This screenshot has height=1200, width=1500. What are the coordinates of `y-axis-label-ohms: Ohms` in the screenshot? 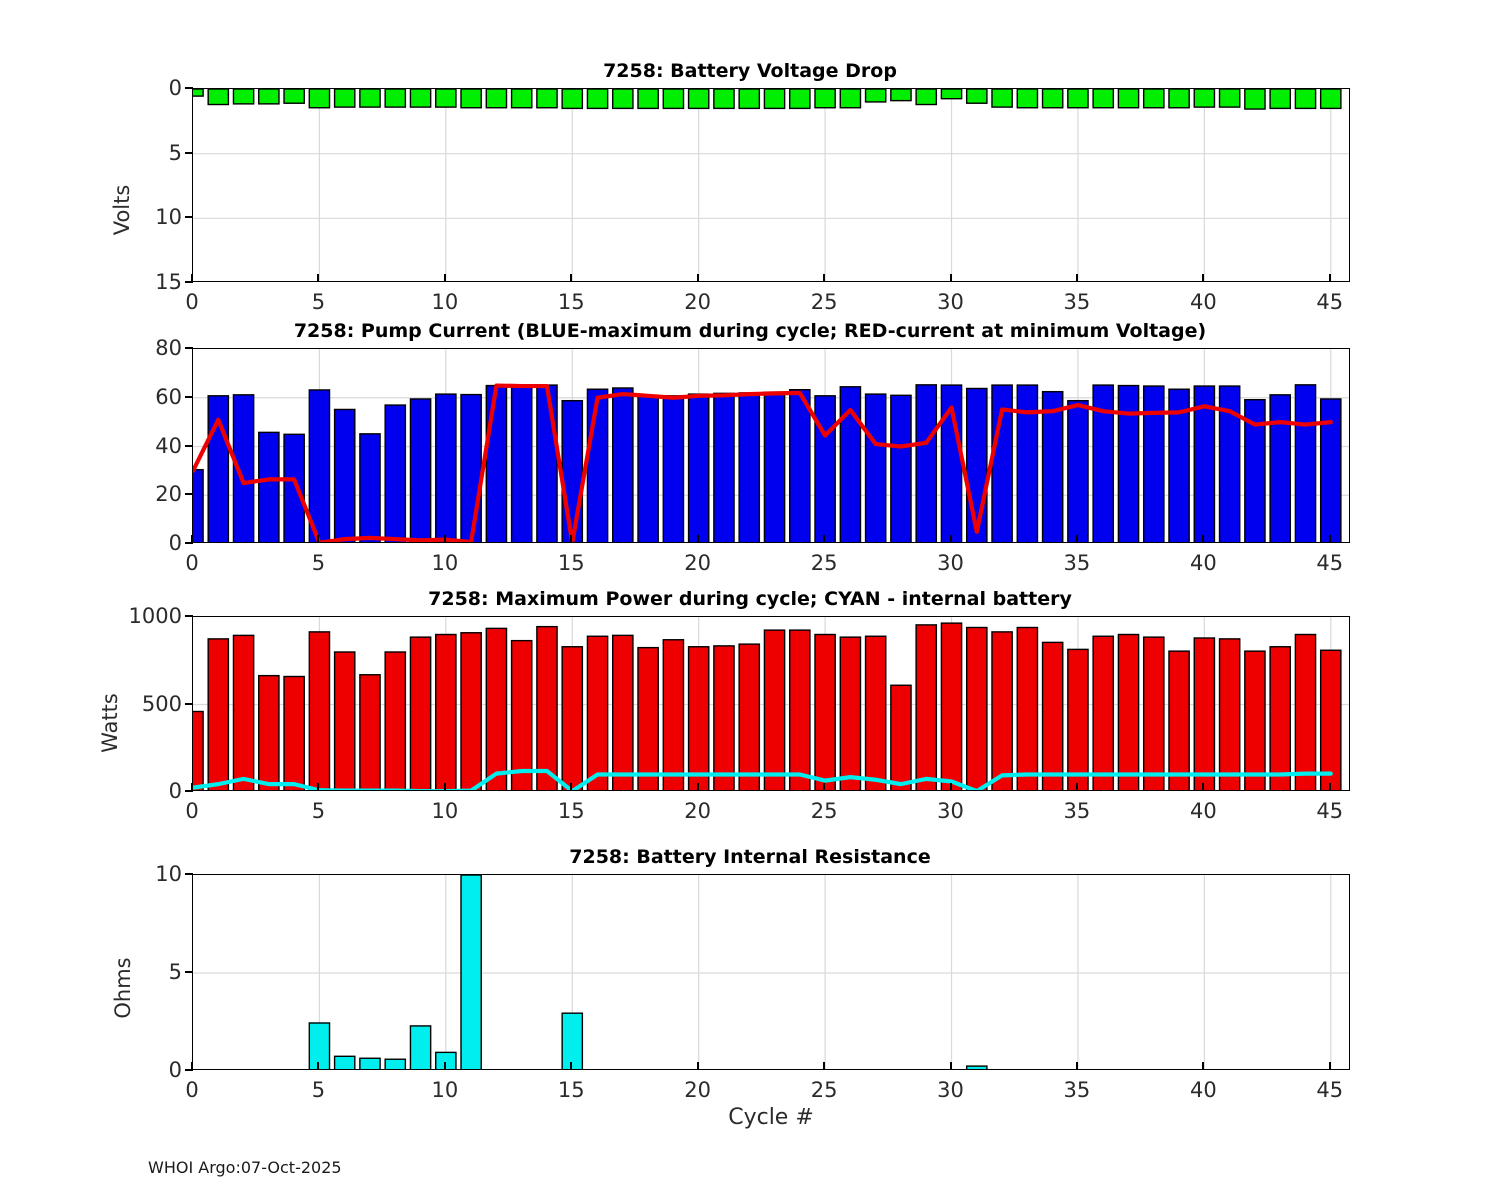 It's located at (123, 988).